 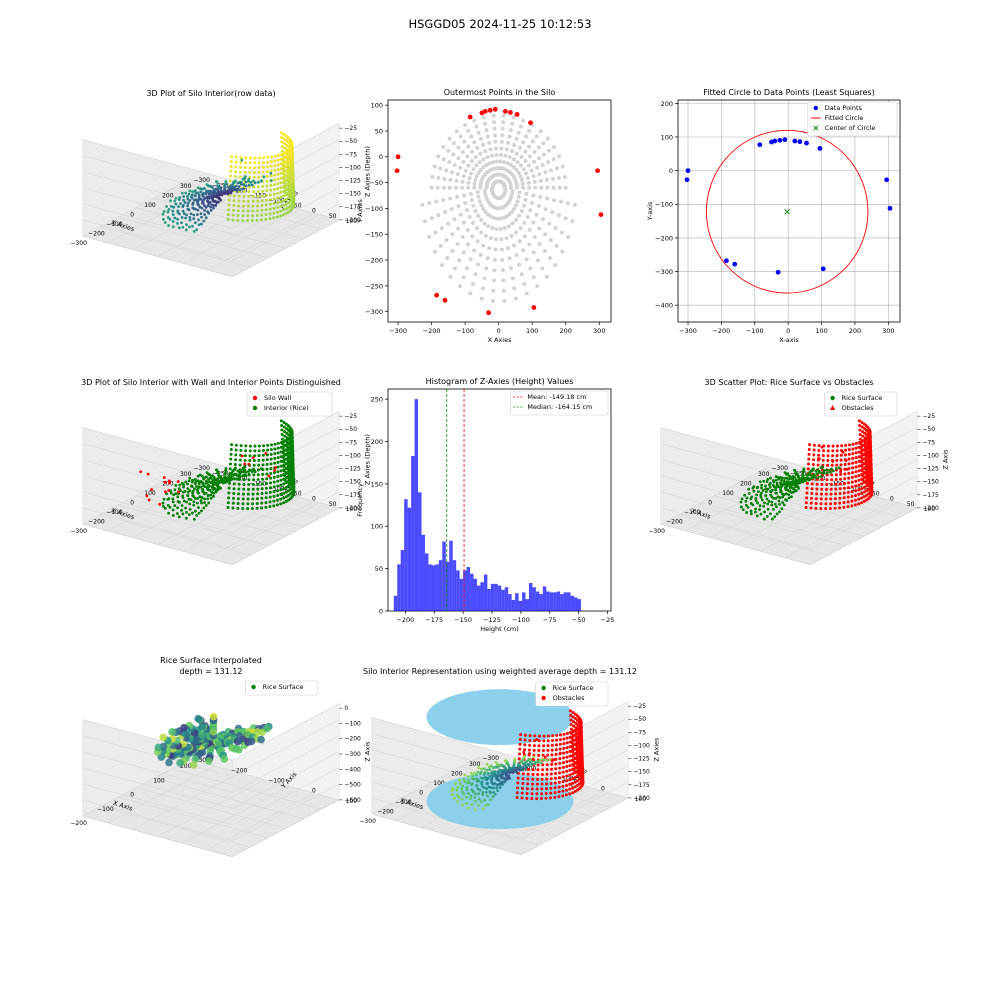 What do you see at coordinates (201, 760) in the screenshot?
I see `y-tick-label: −300` at bounding box center [201, 760].